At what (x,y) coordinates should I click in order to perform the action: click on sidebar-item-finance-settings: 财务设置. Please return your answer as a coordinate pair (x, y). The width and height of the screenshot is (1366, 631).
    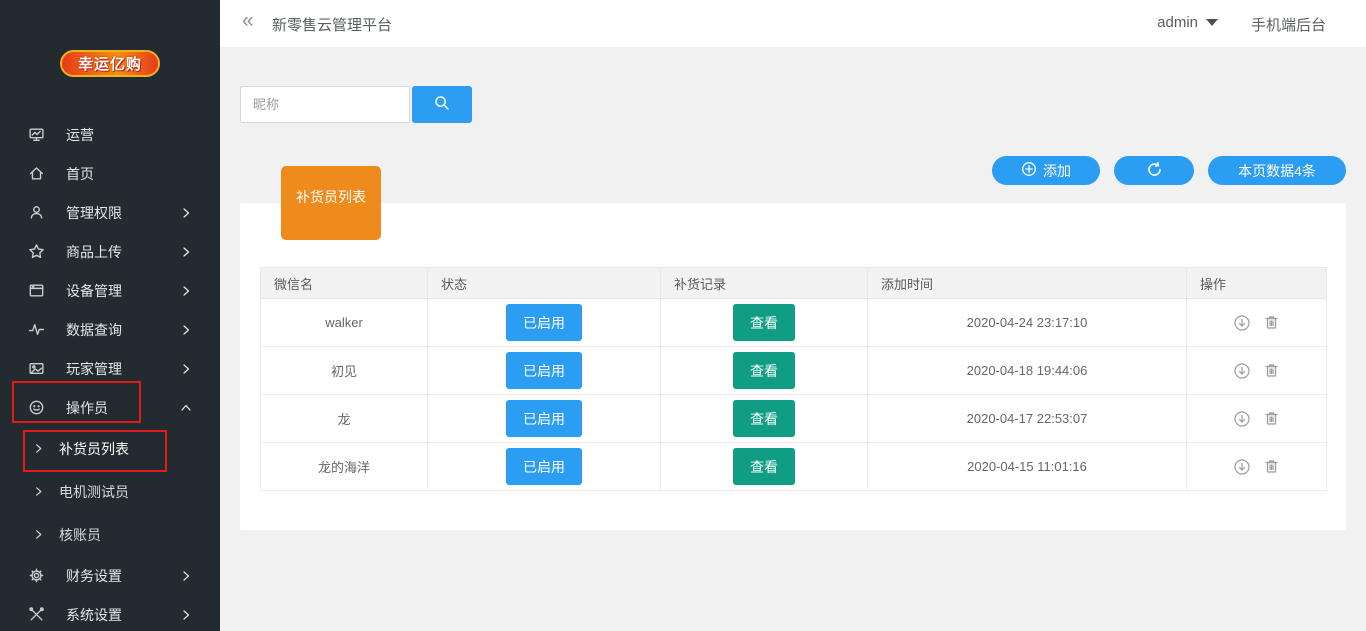
    Looking at the image, I should click on (110, 575).